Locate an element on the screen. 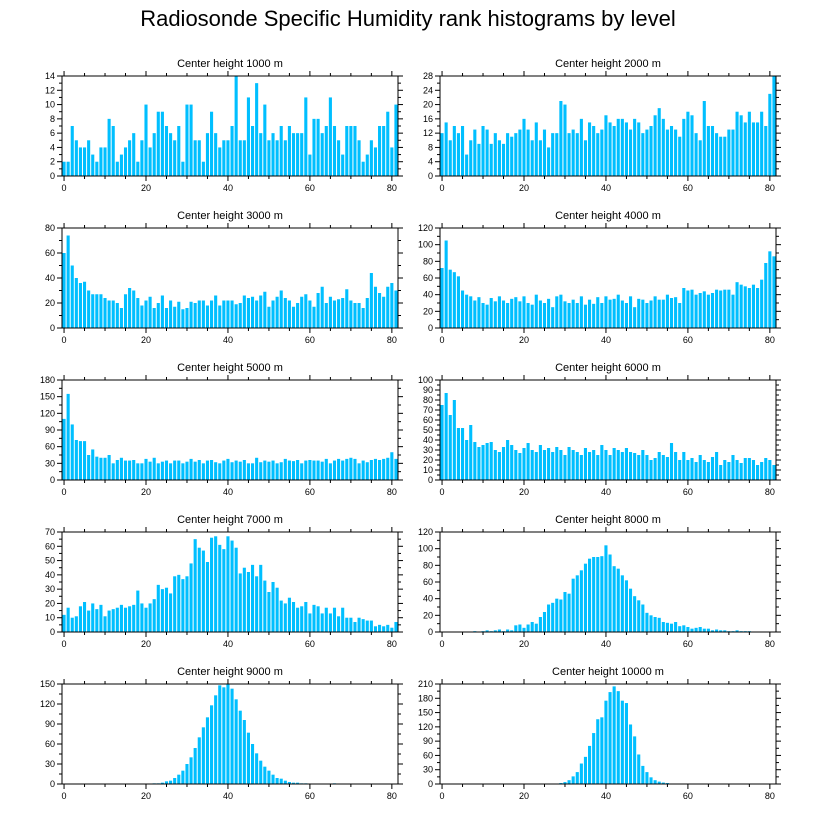 Image resolution: width=816 pixels, height=824 pixels. x-tick-label: 60 is located at coordinates (310, 188).